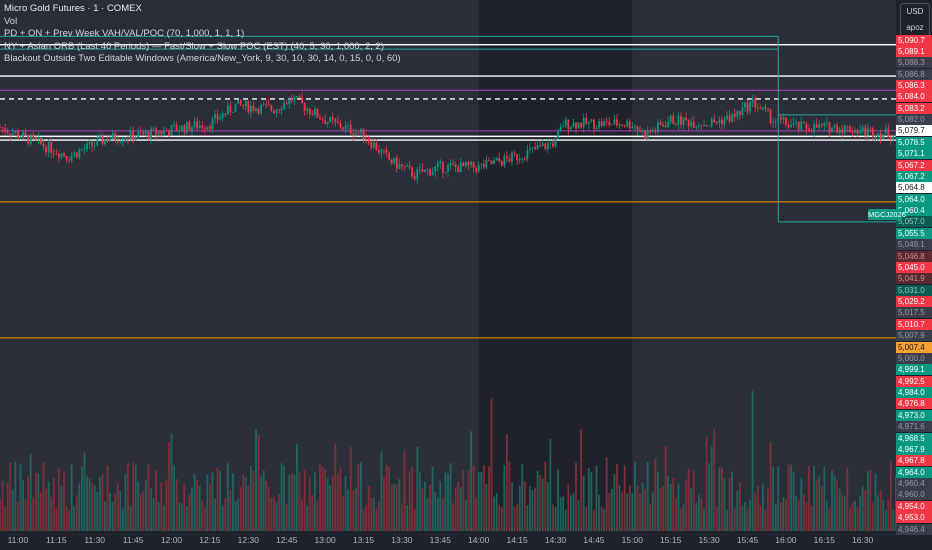 The width and height of the screenshot is (932, 550). Describe the element at coordinates (914, 302) in the screenshot. I see `price-tag: 5,029.2` at that location.